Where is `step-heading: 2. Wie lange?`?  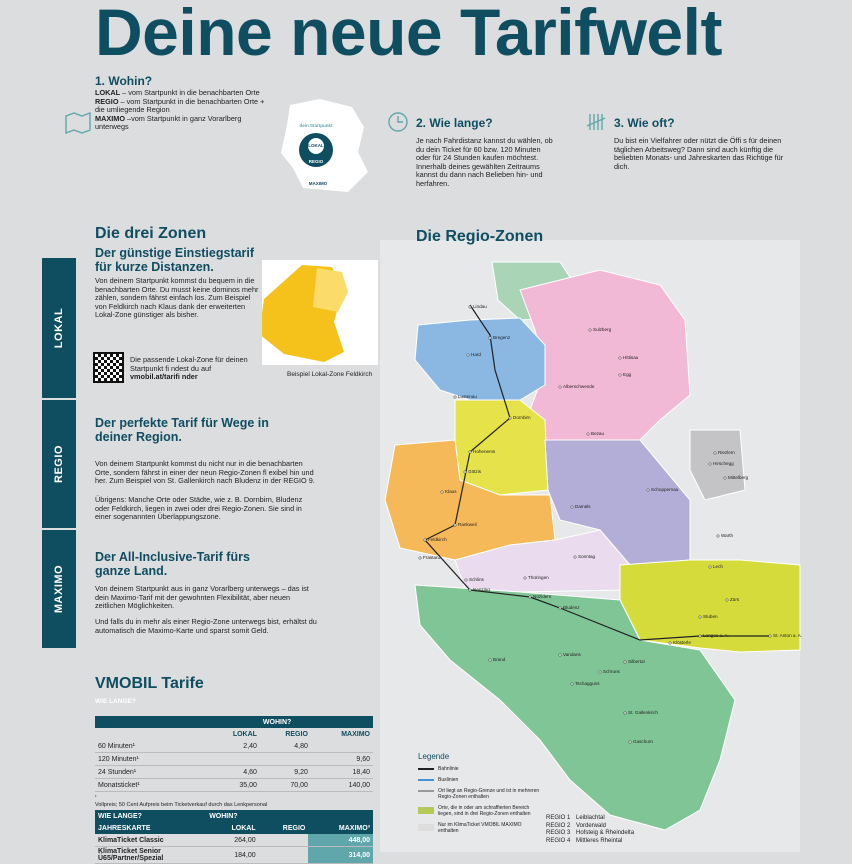
step-heading: 2. Wie lange? is located at coordinates (454, 123).